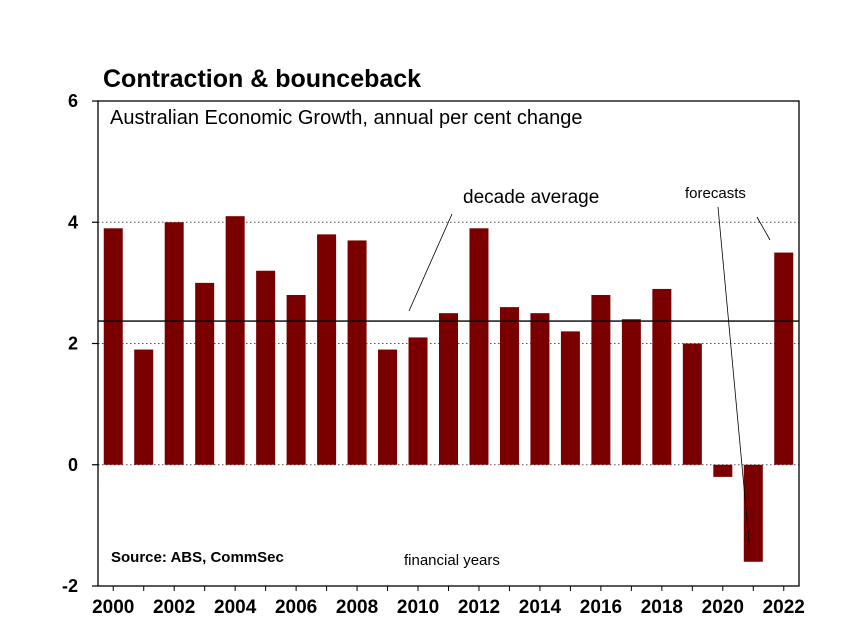  What do you see at coordinates (388, 407) in the screenshot?
I see `bar-2009` at bounding box center [388, 407].